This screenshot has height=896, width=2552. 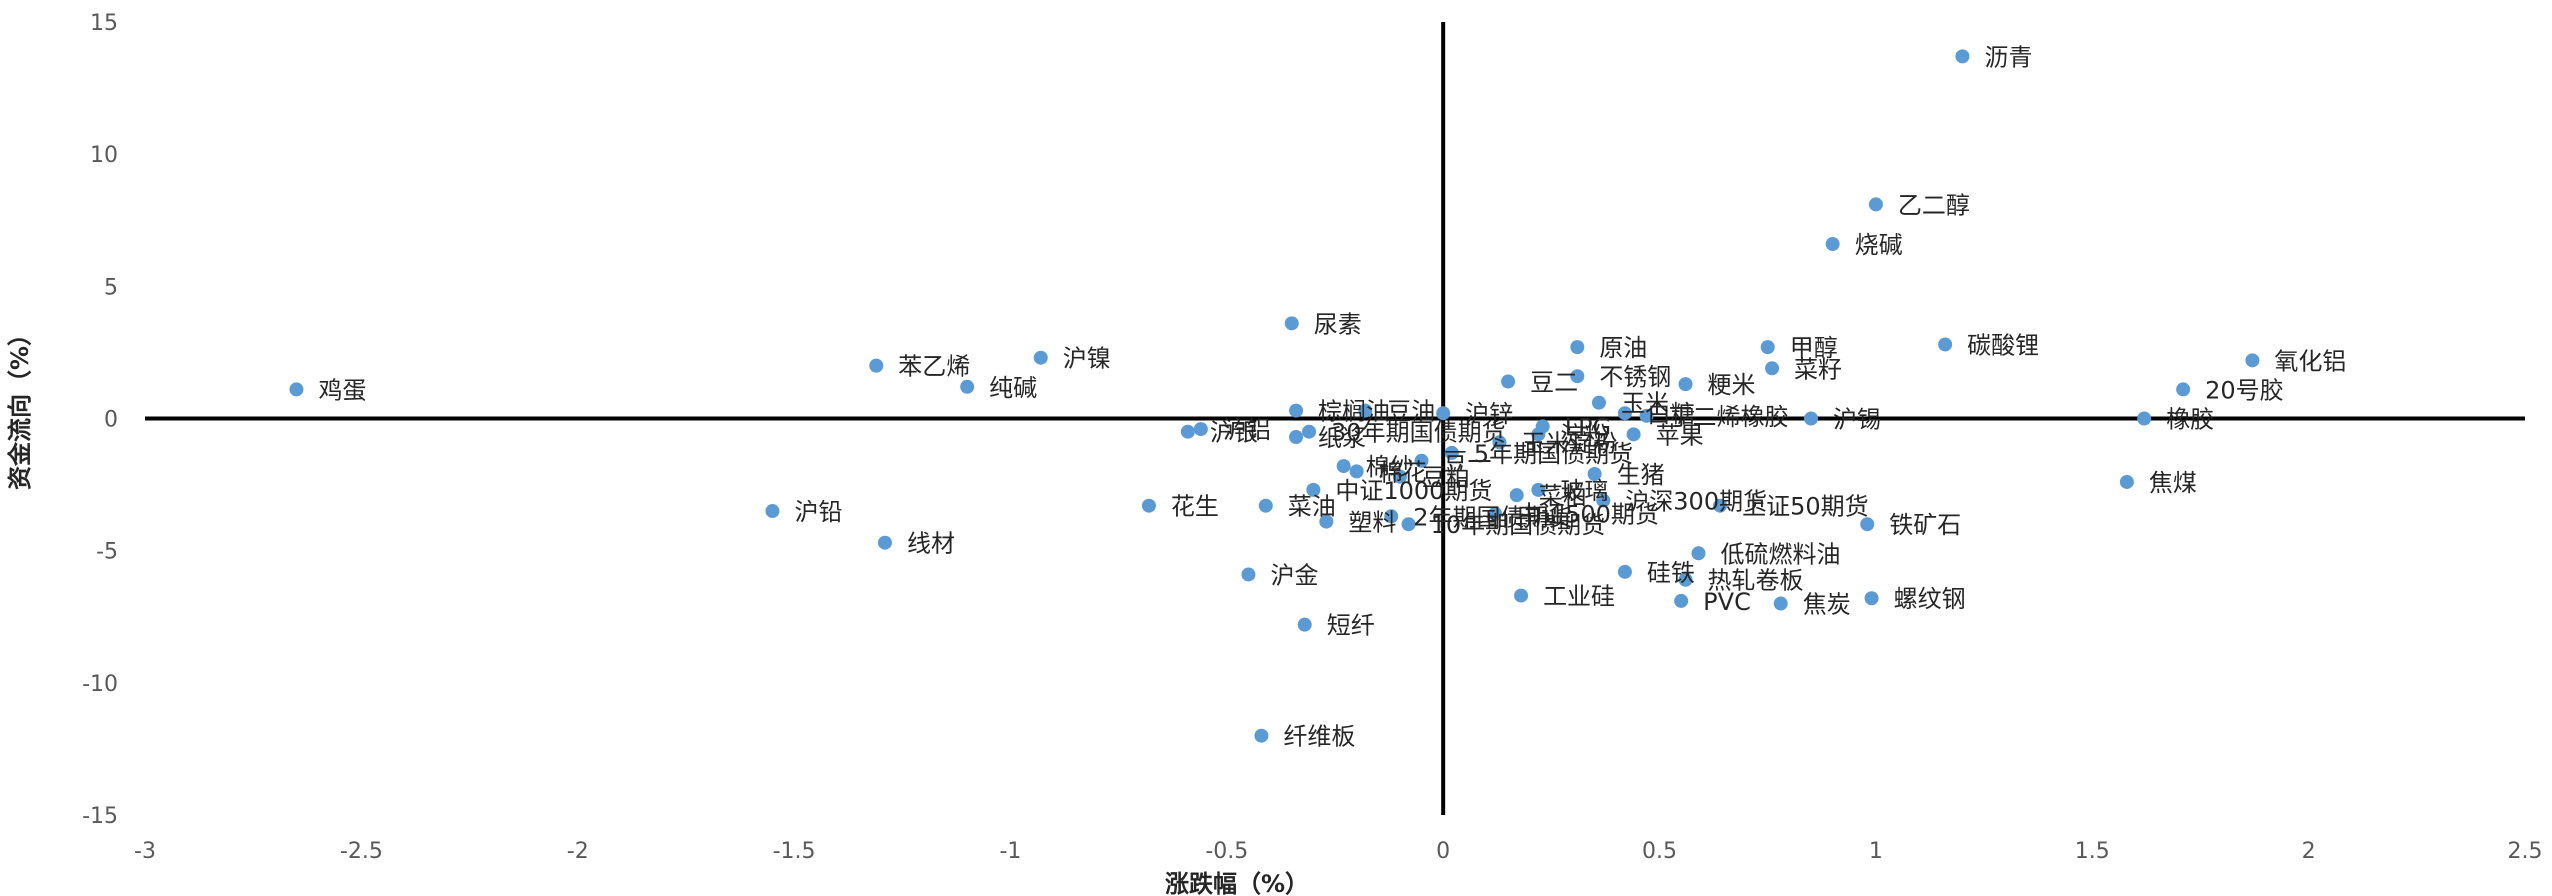 I want to click on y-tick-label: 0, so click(x=111, y=420).